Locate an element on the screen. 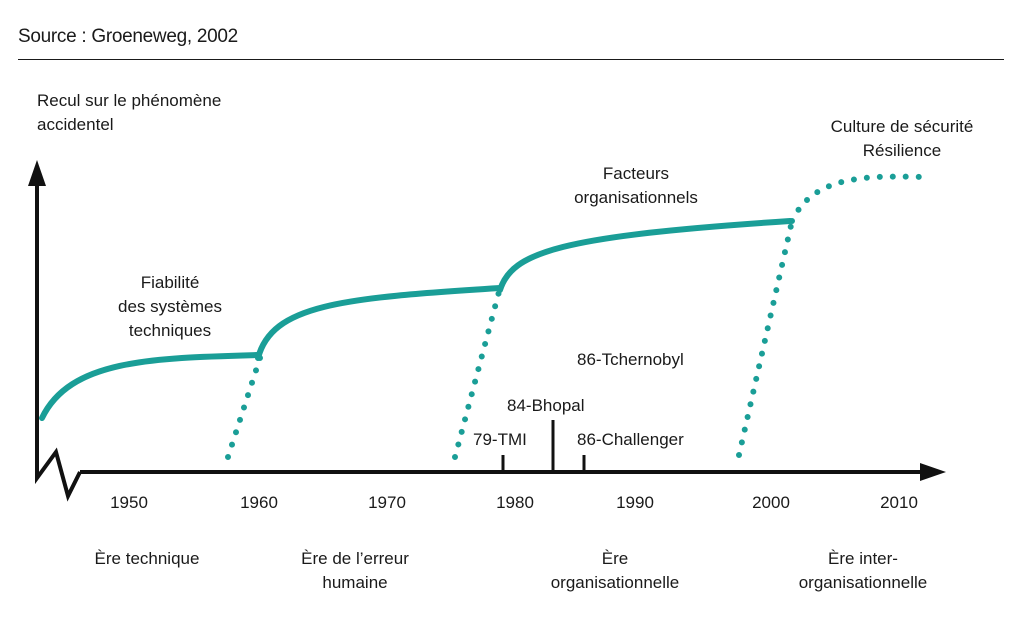 Image resolution: width=1010 pixels, height=618 pixels. label-culture: Culture de sécurité Résilience is located at coordinates (902, 139).